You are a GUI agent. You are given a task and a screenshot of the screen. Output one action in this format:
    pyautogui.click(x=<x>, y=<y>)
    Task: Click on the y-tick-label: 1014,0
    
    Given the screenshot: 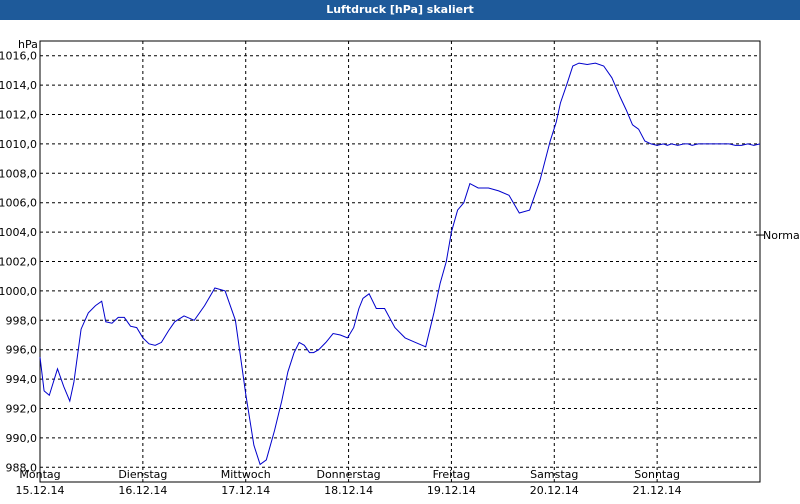 What is the action you would take?
    pyautogui.click(x=18, y=85)
    